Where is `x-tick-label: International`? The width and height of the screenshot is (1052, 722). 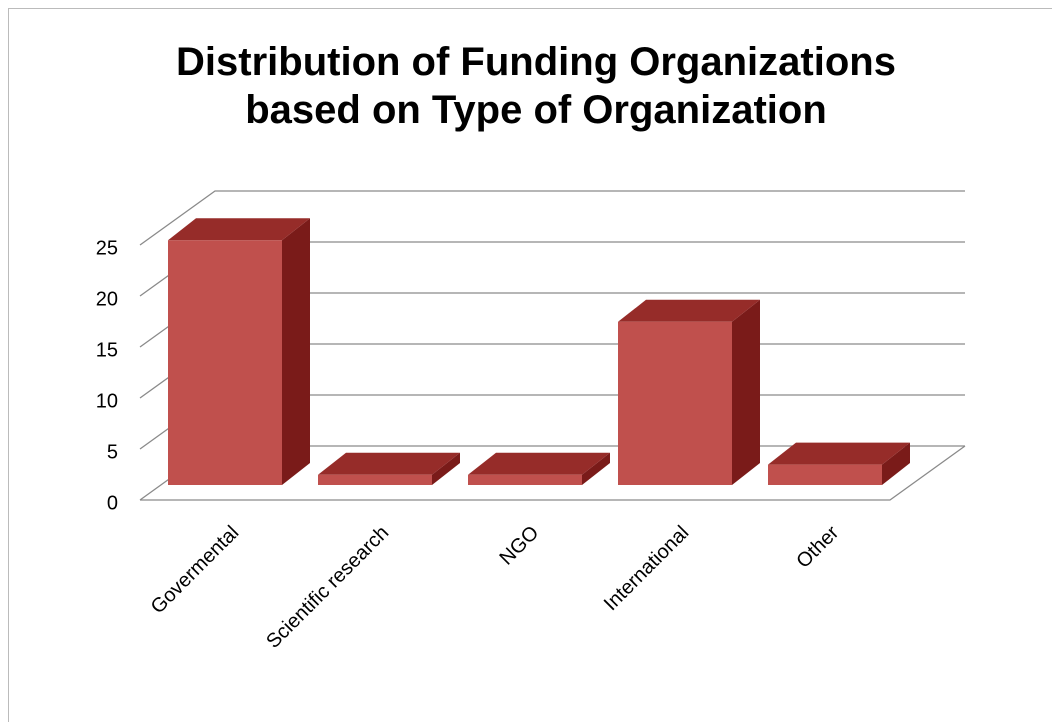
x-tick-label: International is located at coordinates (646, 568).